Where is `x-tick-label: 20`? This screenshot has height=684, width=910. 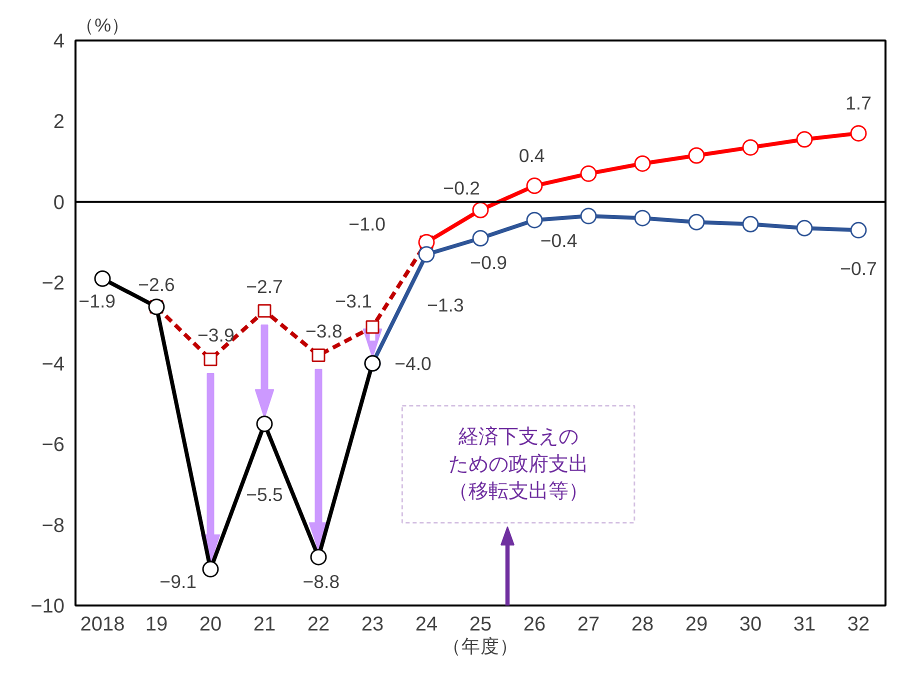
x-tick-label: 20 is located at coordinates (210, 625).